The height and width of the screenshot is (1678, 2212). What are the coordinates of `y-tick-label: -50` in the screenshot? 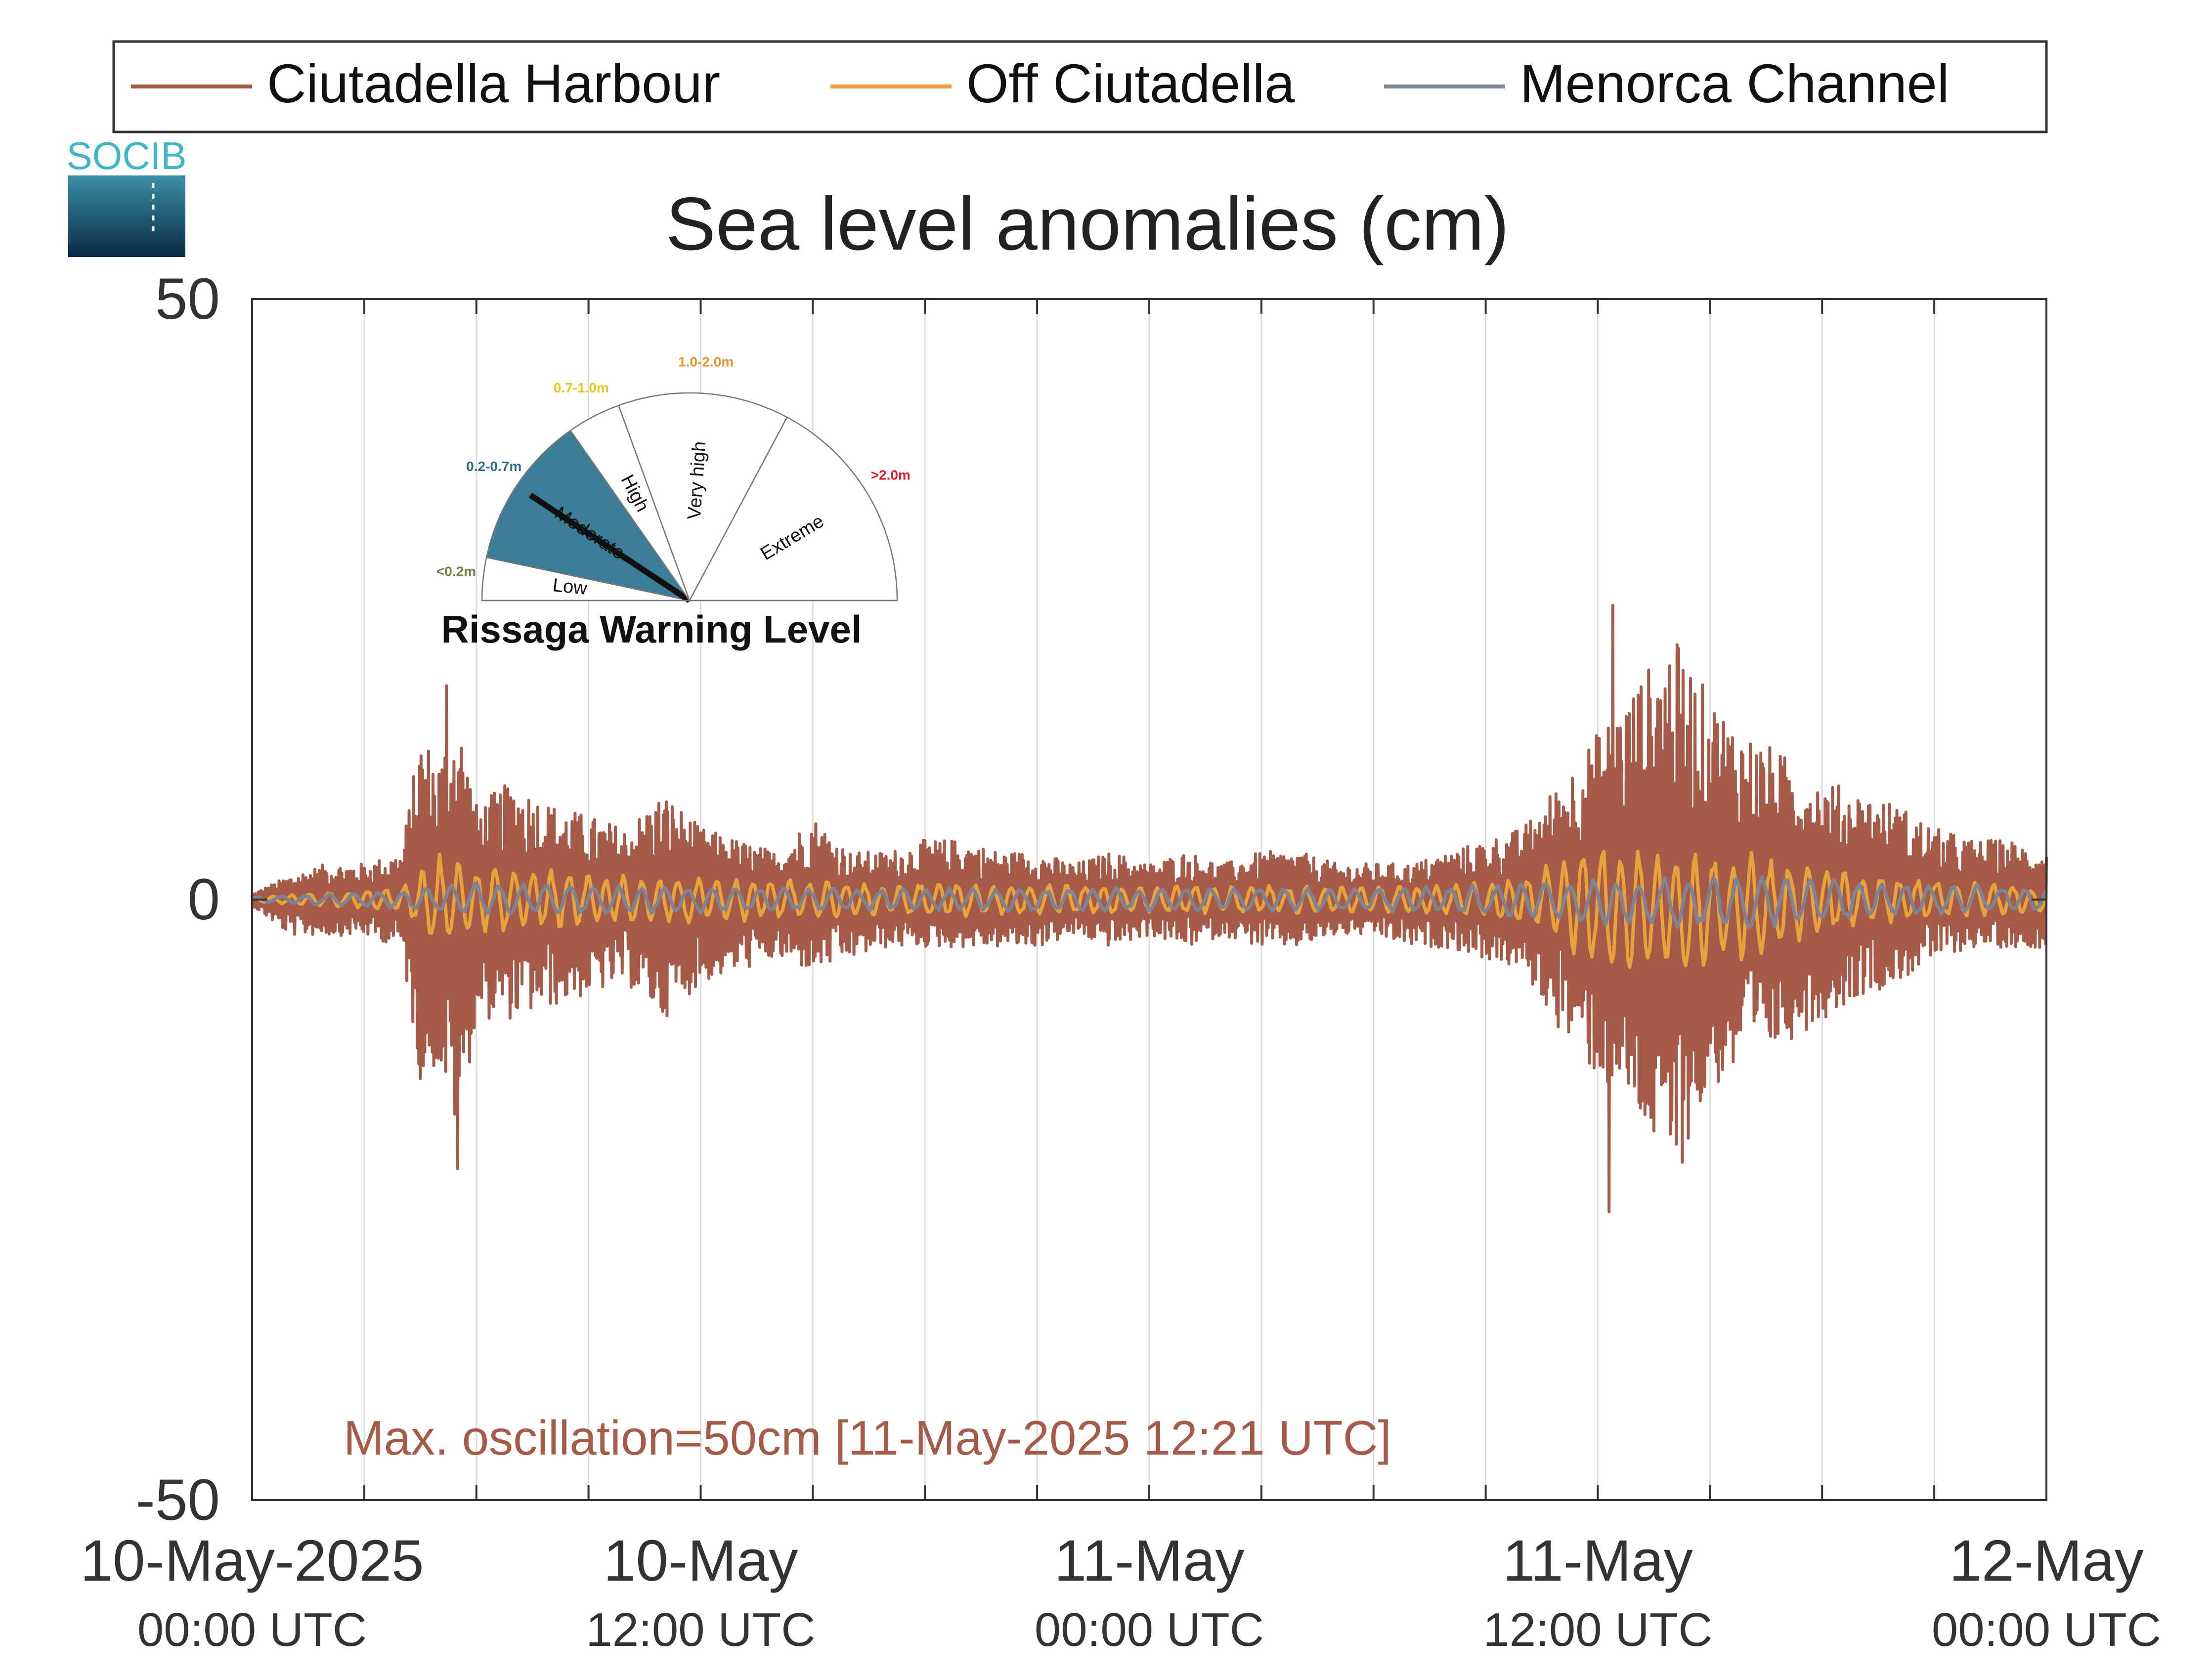 It's located at (177, 1500).